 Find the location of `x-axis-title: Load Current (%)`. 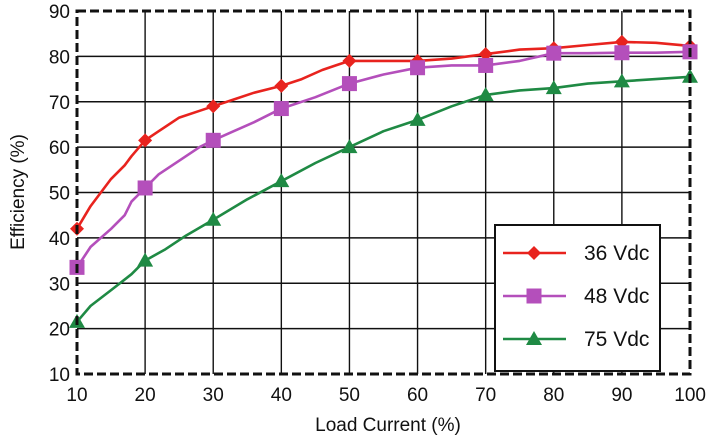

x-axis-title: Load Current (%) is located at coordinates (388, 425).